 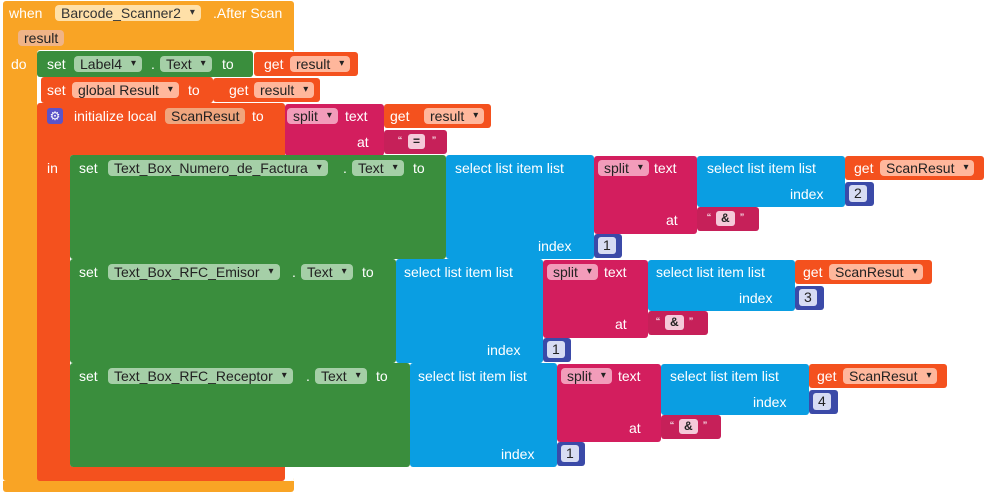 What do you see at coordinates (205, 116) in the screenshot?
I see `local-variable-name: ScanResut` at bounding box center [205, 116].